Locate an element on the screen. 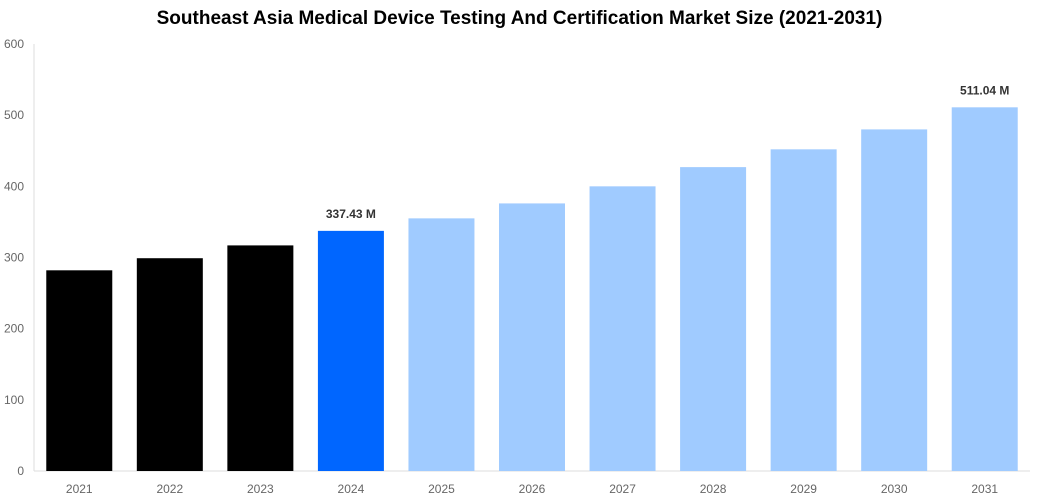  x-tick-label: 2022 is located at coordinates (169, 489).